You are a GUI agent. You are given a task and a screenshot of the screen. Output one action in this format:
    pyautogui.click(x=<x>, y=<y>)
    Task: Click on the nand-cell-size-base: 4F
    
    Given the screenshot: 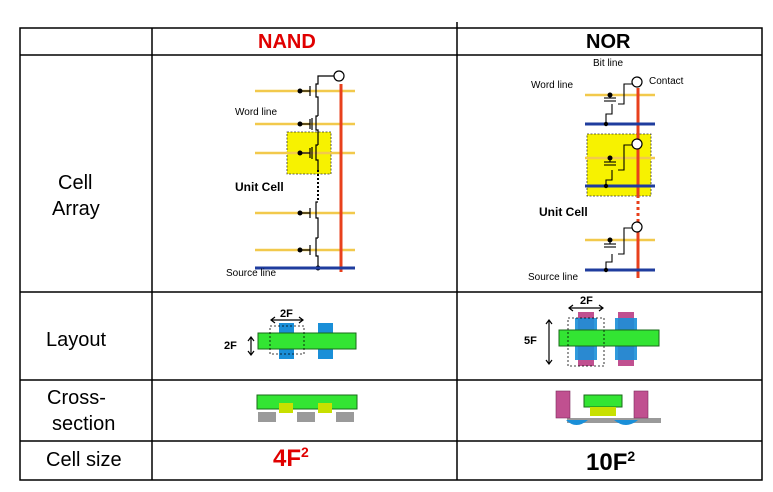 What is the action you would take?
    pyautogui.click(x=287, y=458)
    